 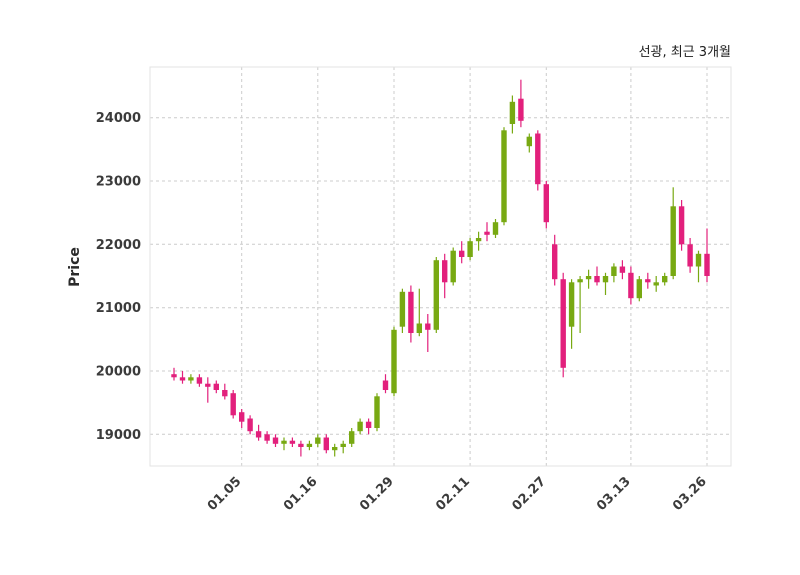 What do you see at coordinates (118, 308) in the screenshot?
I see `y-tick-label: 21000` at bounding box center [118, 308].